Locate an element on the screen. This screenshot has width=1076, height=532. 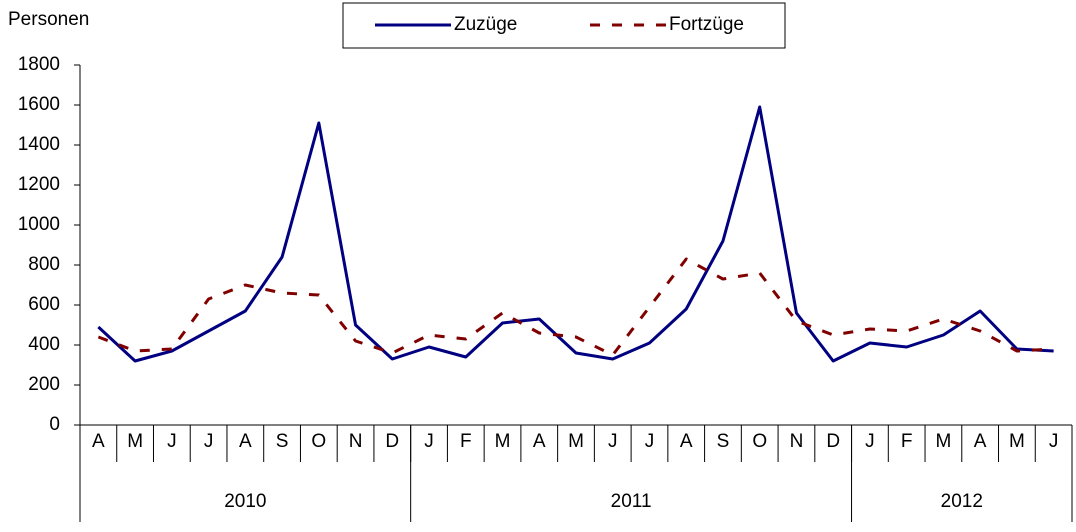
legend-label: Fortzüge is located at coordinates (706, 24).